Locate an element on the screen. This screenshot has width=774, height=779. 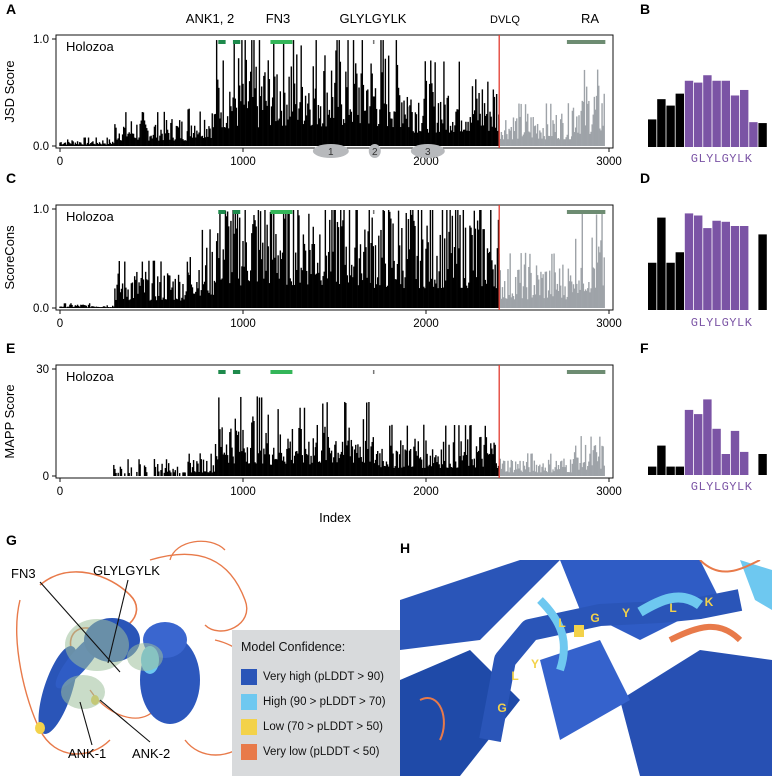
low-confidence-region is located at coordinates (40, 728).